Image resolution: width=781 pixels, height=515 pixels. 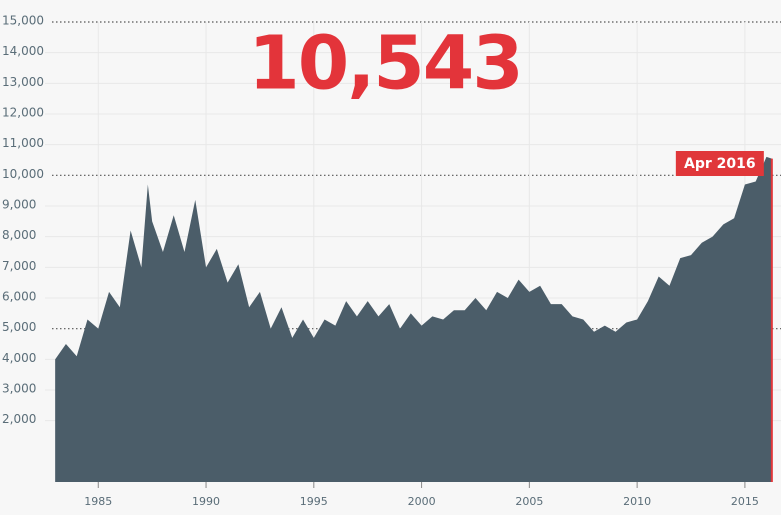 I want to click on y-tick-label: 13,000, so click(x=23, y=82).